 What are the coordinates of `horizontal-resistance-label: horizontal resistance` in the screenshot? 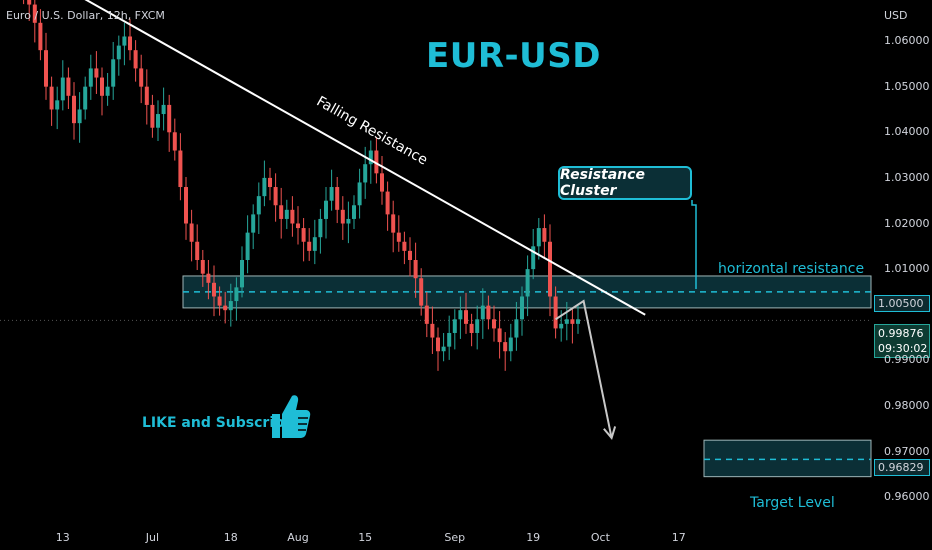 It's located at (791, 269).